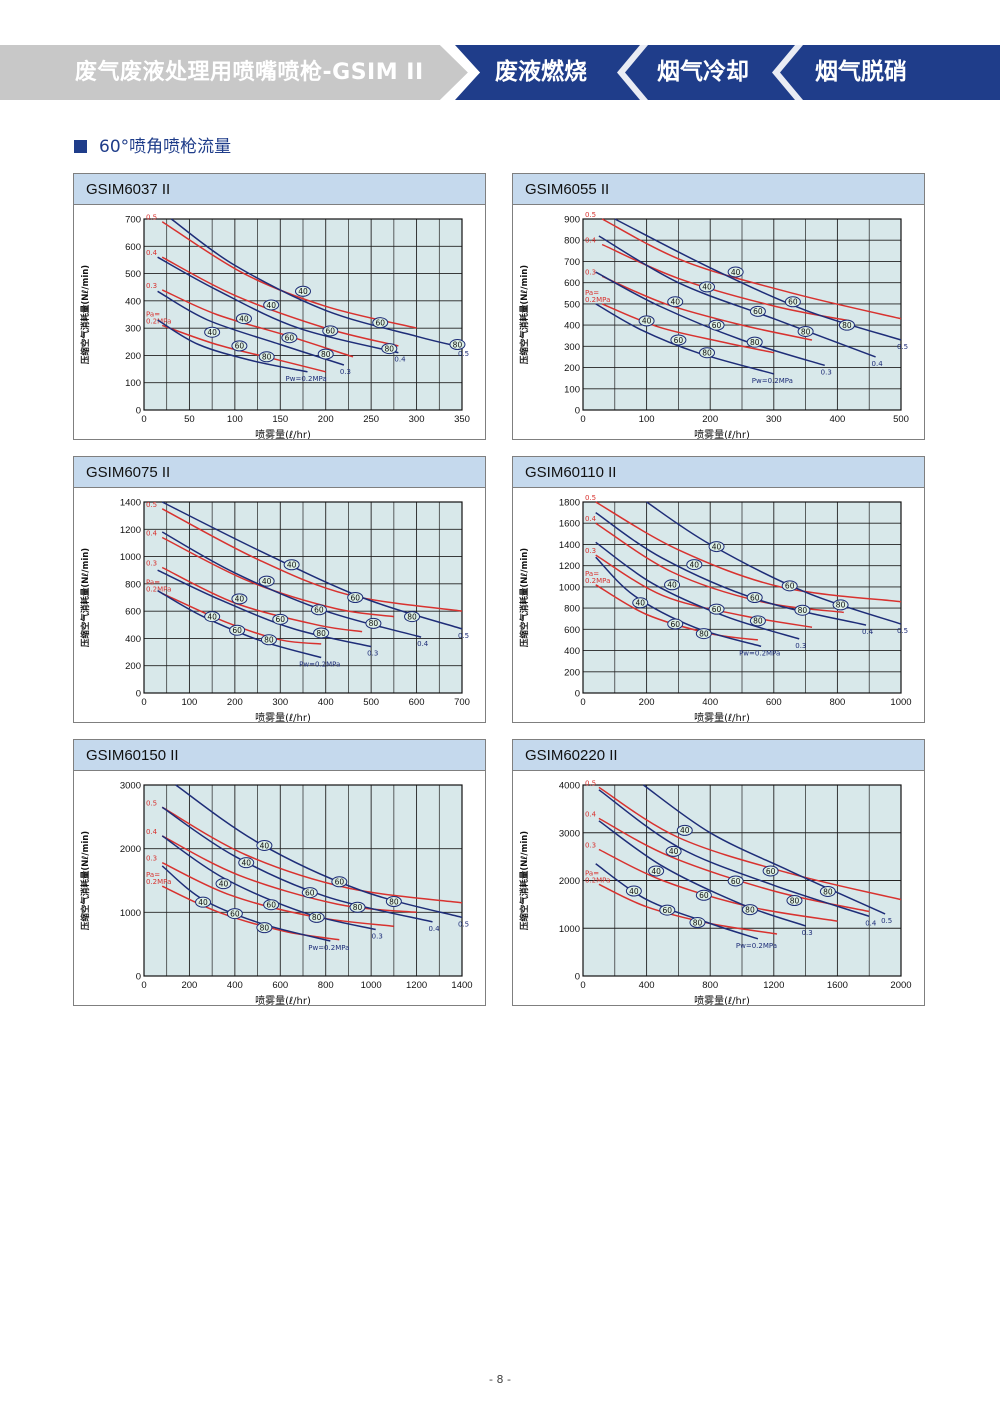 The image size is (1000, 1415). I want to click on tab-flue-gas-denitration: 烟气脱硝, so click(861, 72).